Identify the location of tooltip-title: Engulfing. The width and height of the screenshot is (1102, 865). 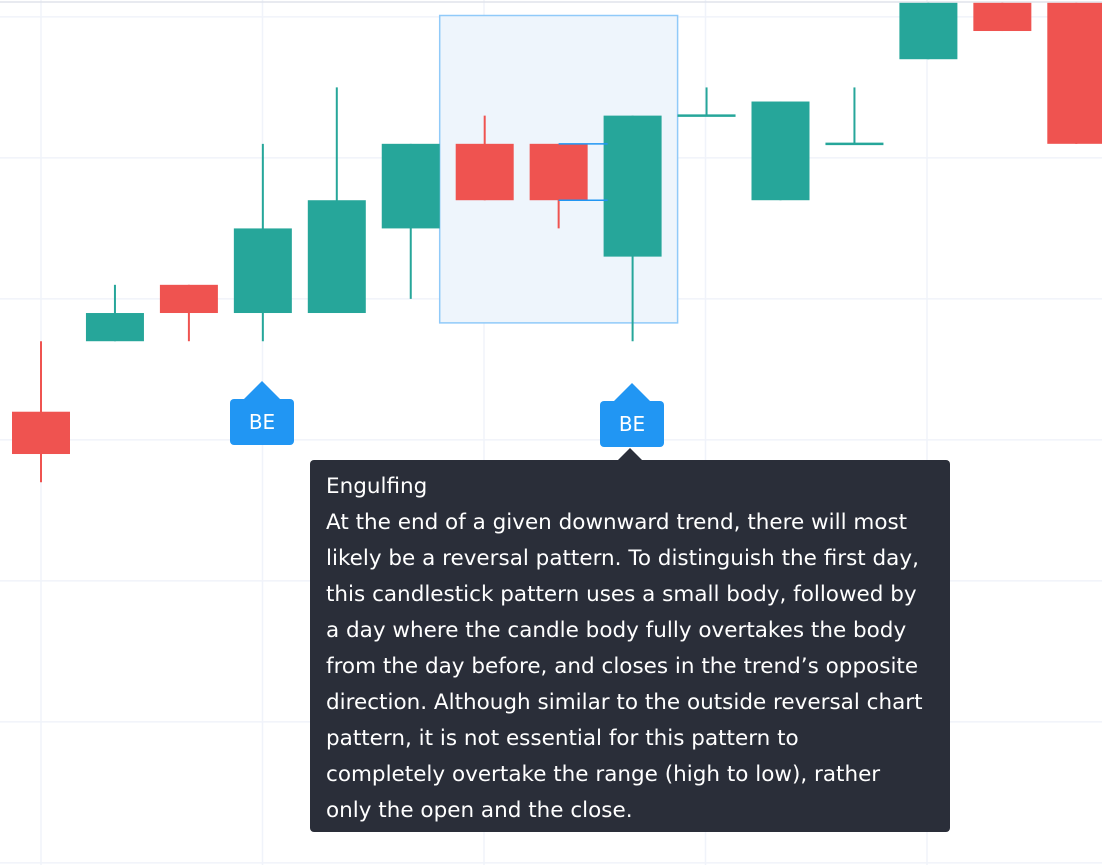
(377, 486).